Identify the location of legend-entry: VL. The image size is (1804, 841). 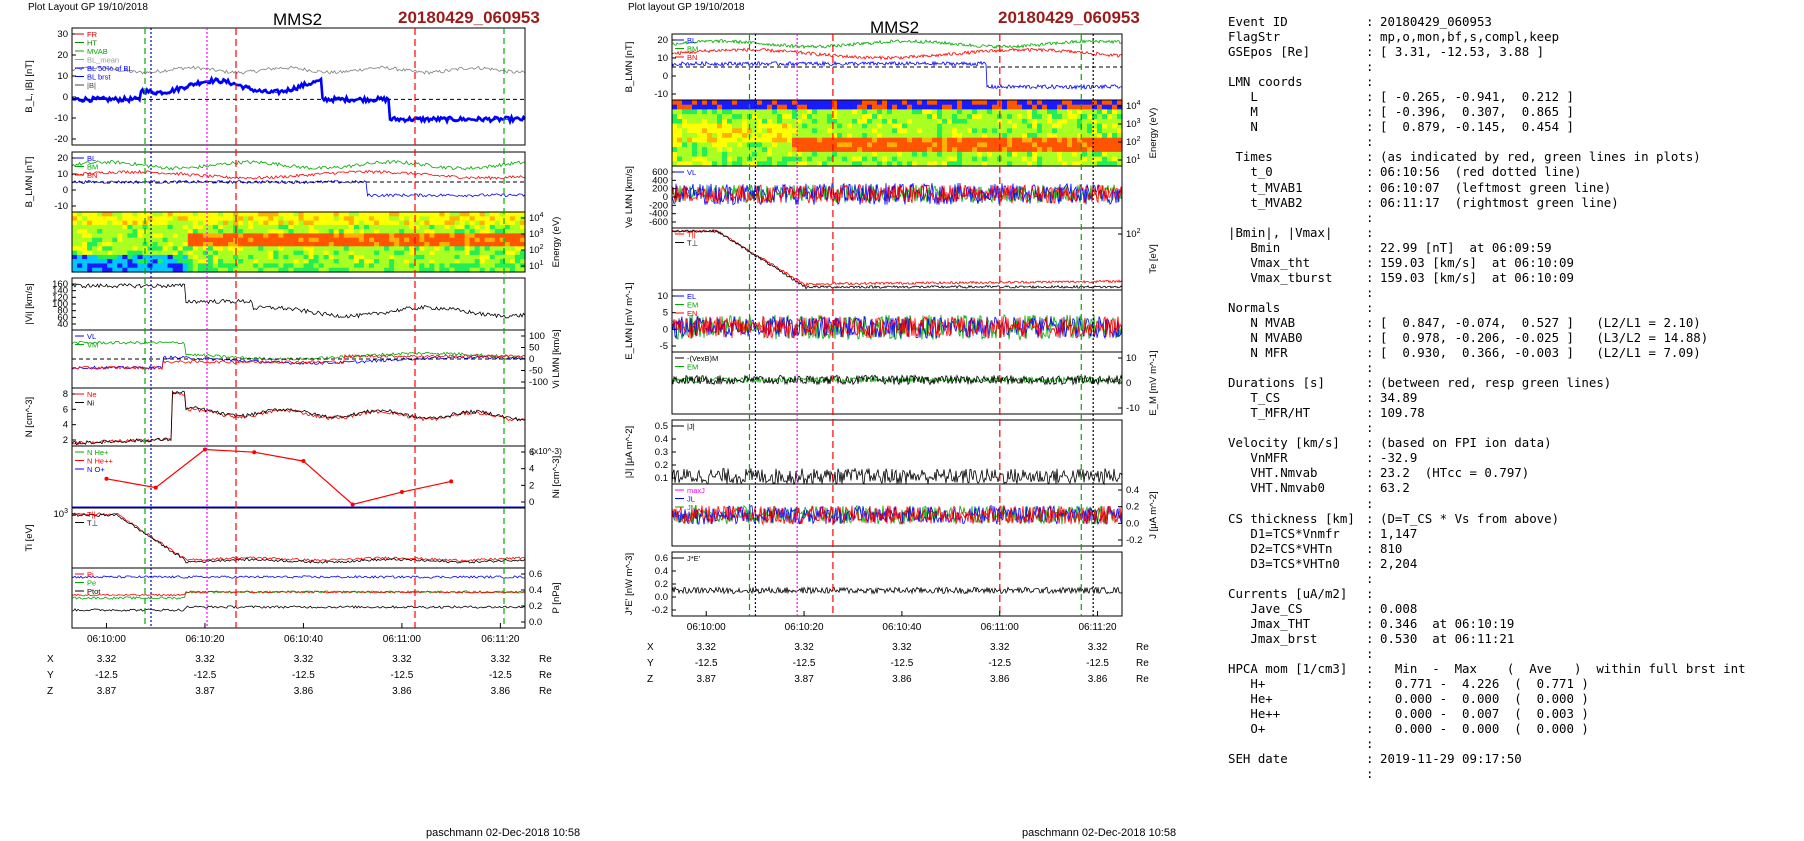
(691, 172).